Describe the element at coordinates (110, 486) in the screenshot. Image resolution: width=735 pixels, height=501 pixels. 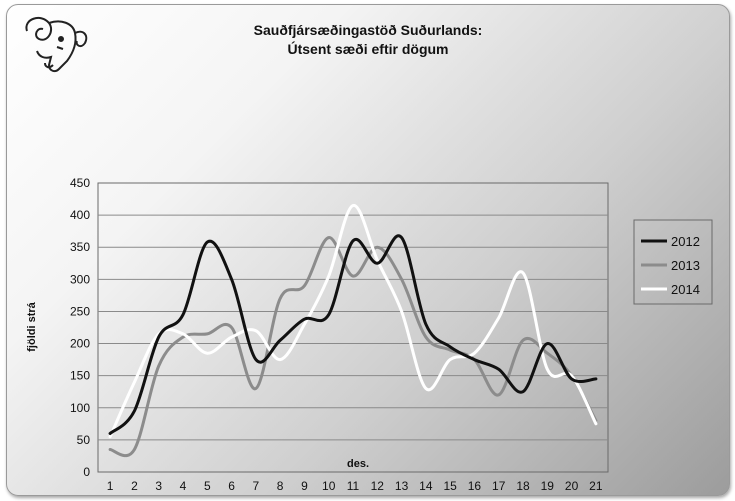
I see `x-tick-label: 1` at that location.